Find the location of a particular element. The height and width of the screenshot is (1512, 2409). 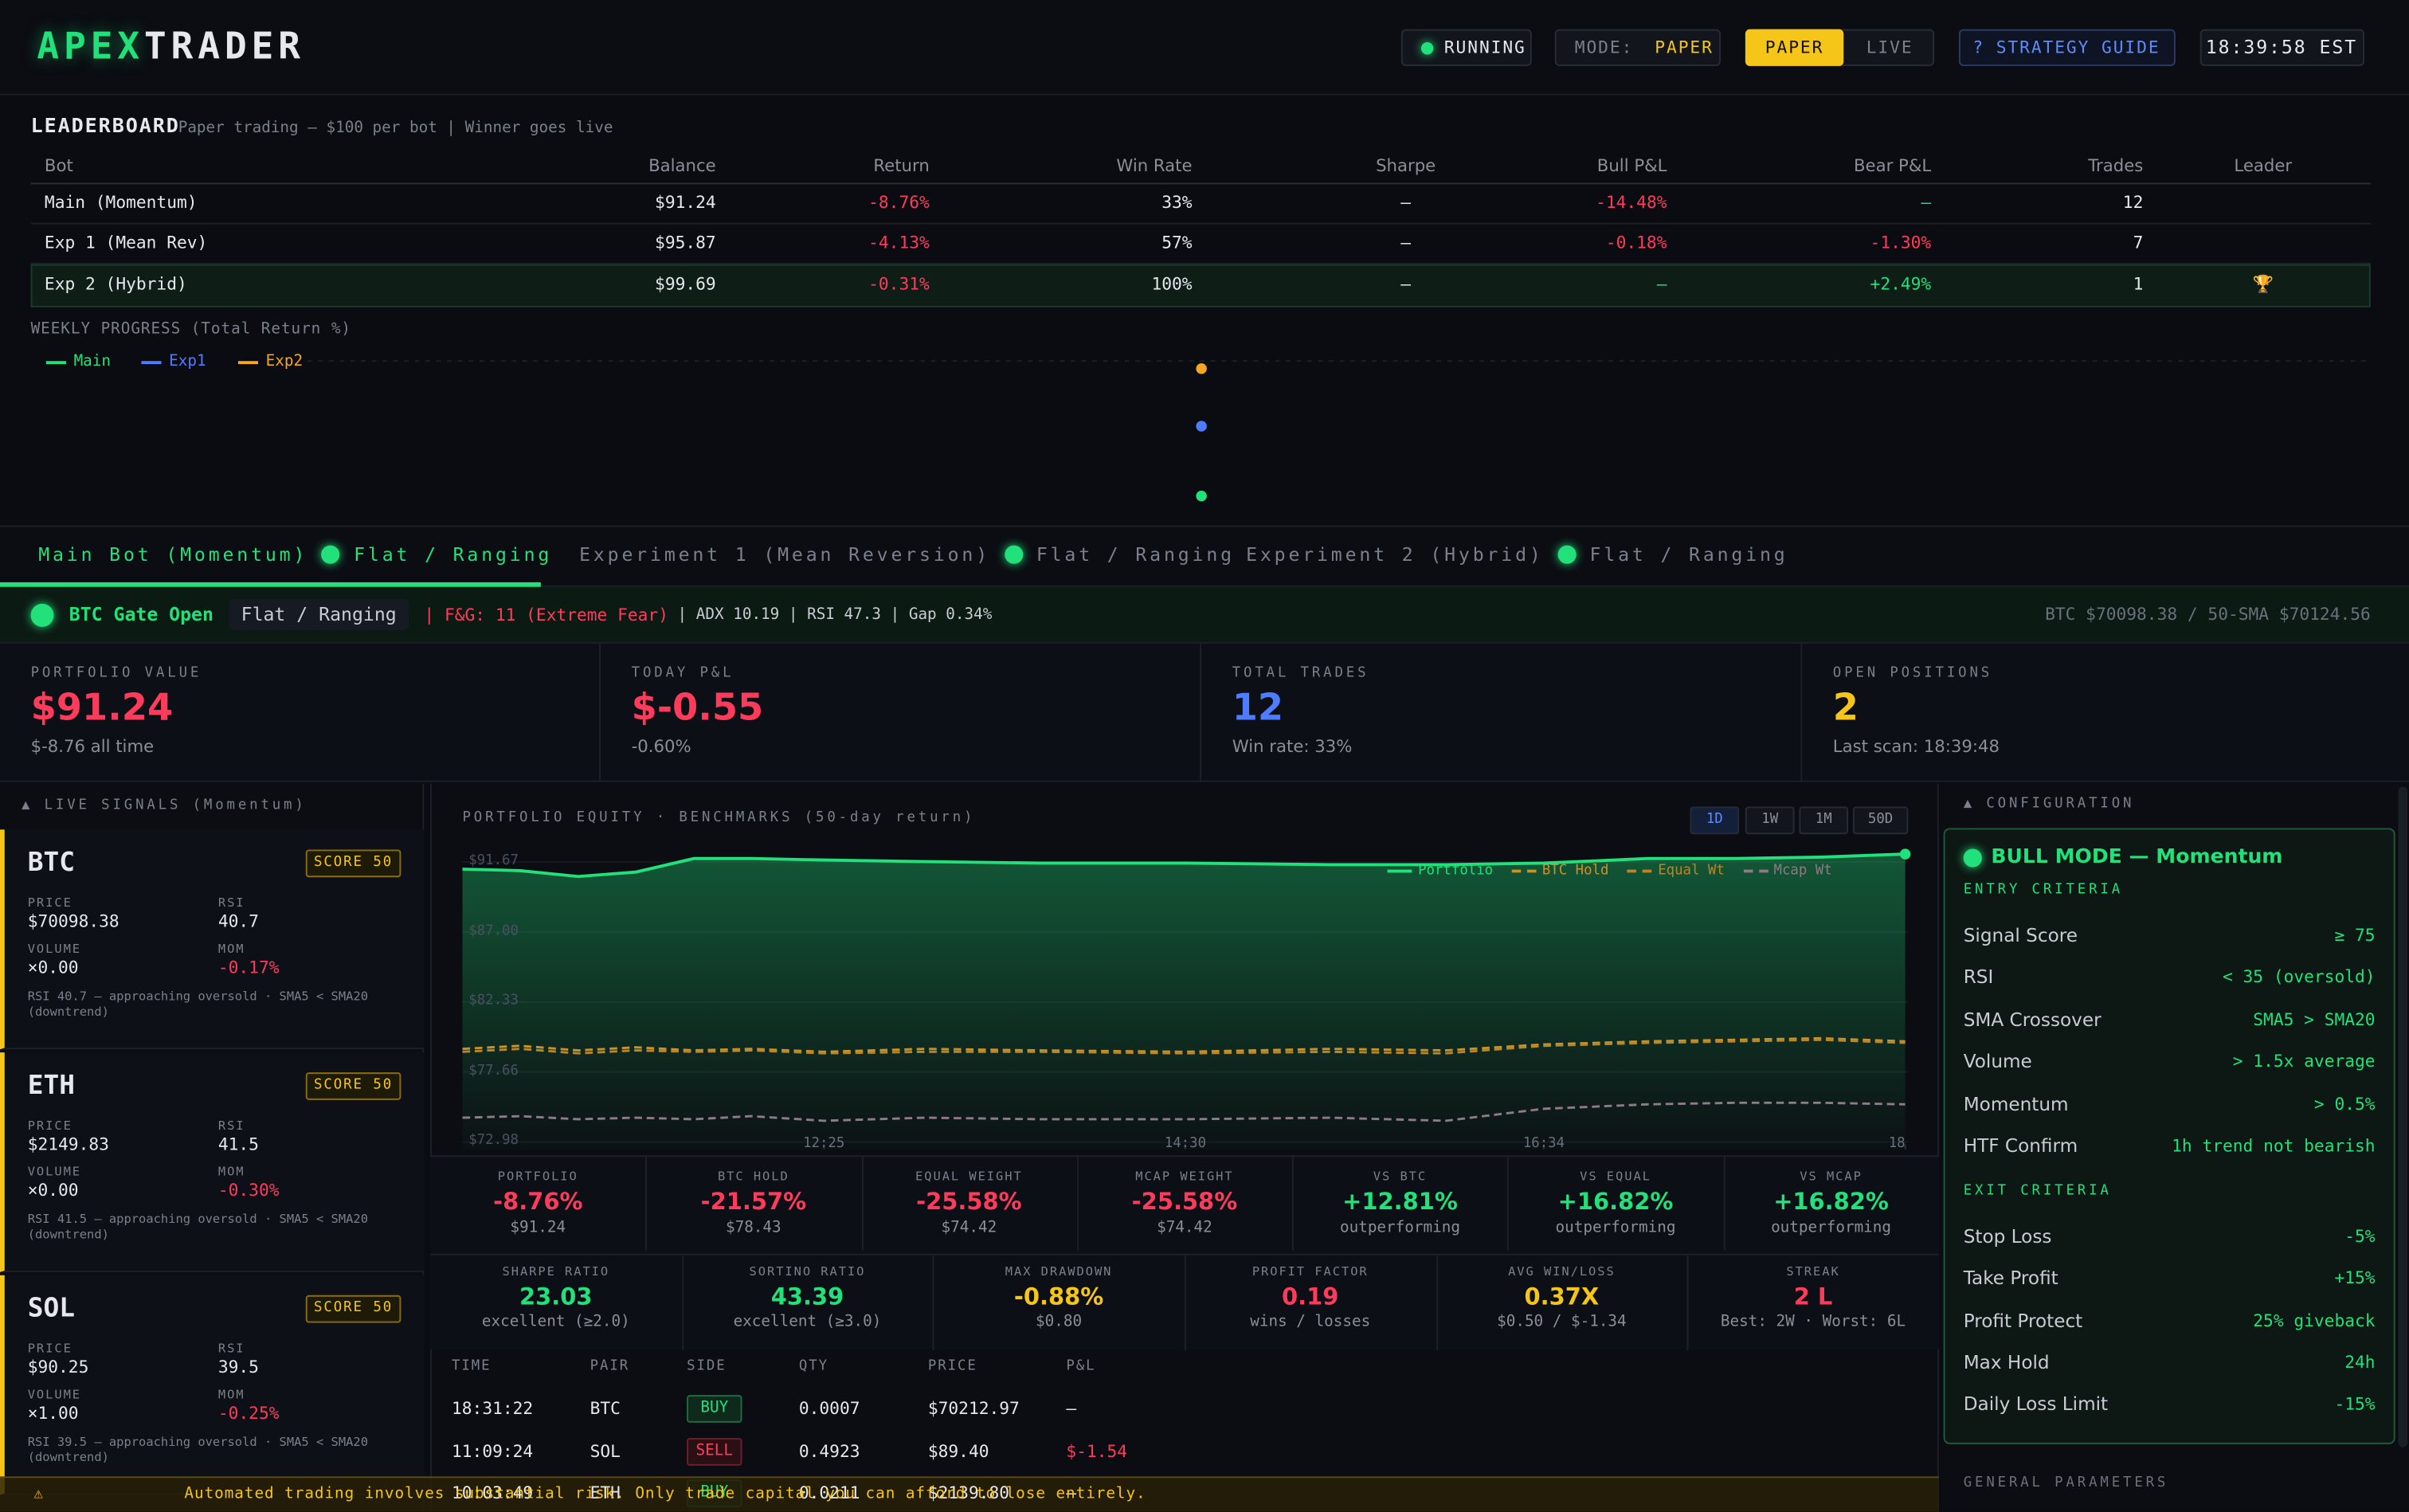

guide-button is located at coordinates (2067, 48).